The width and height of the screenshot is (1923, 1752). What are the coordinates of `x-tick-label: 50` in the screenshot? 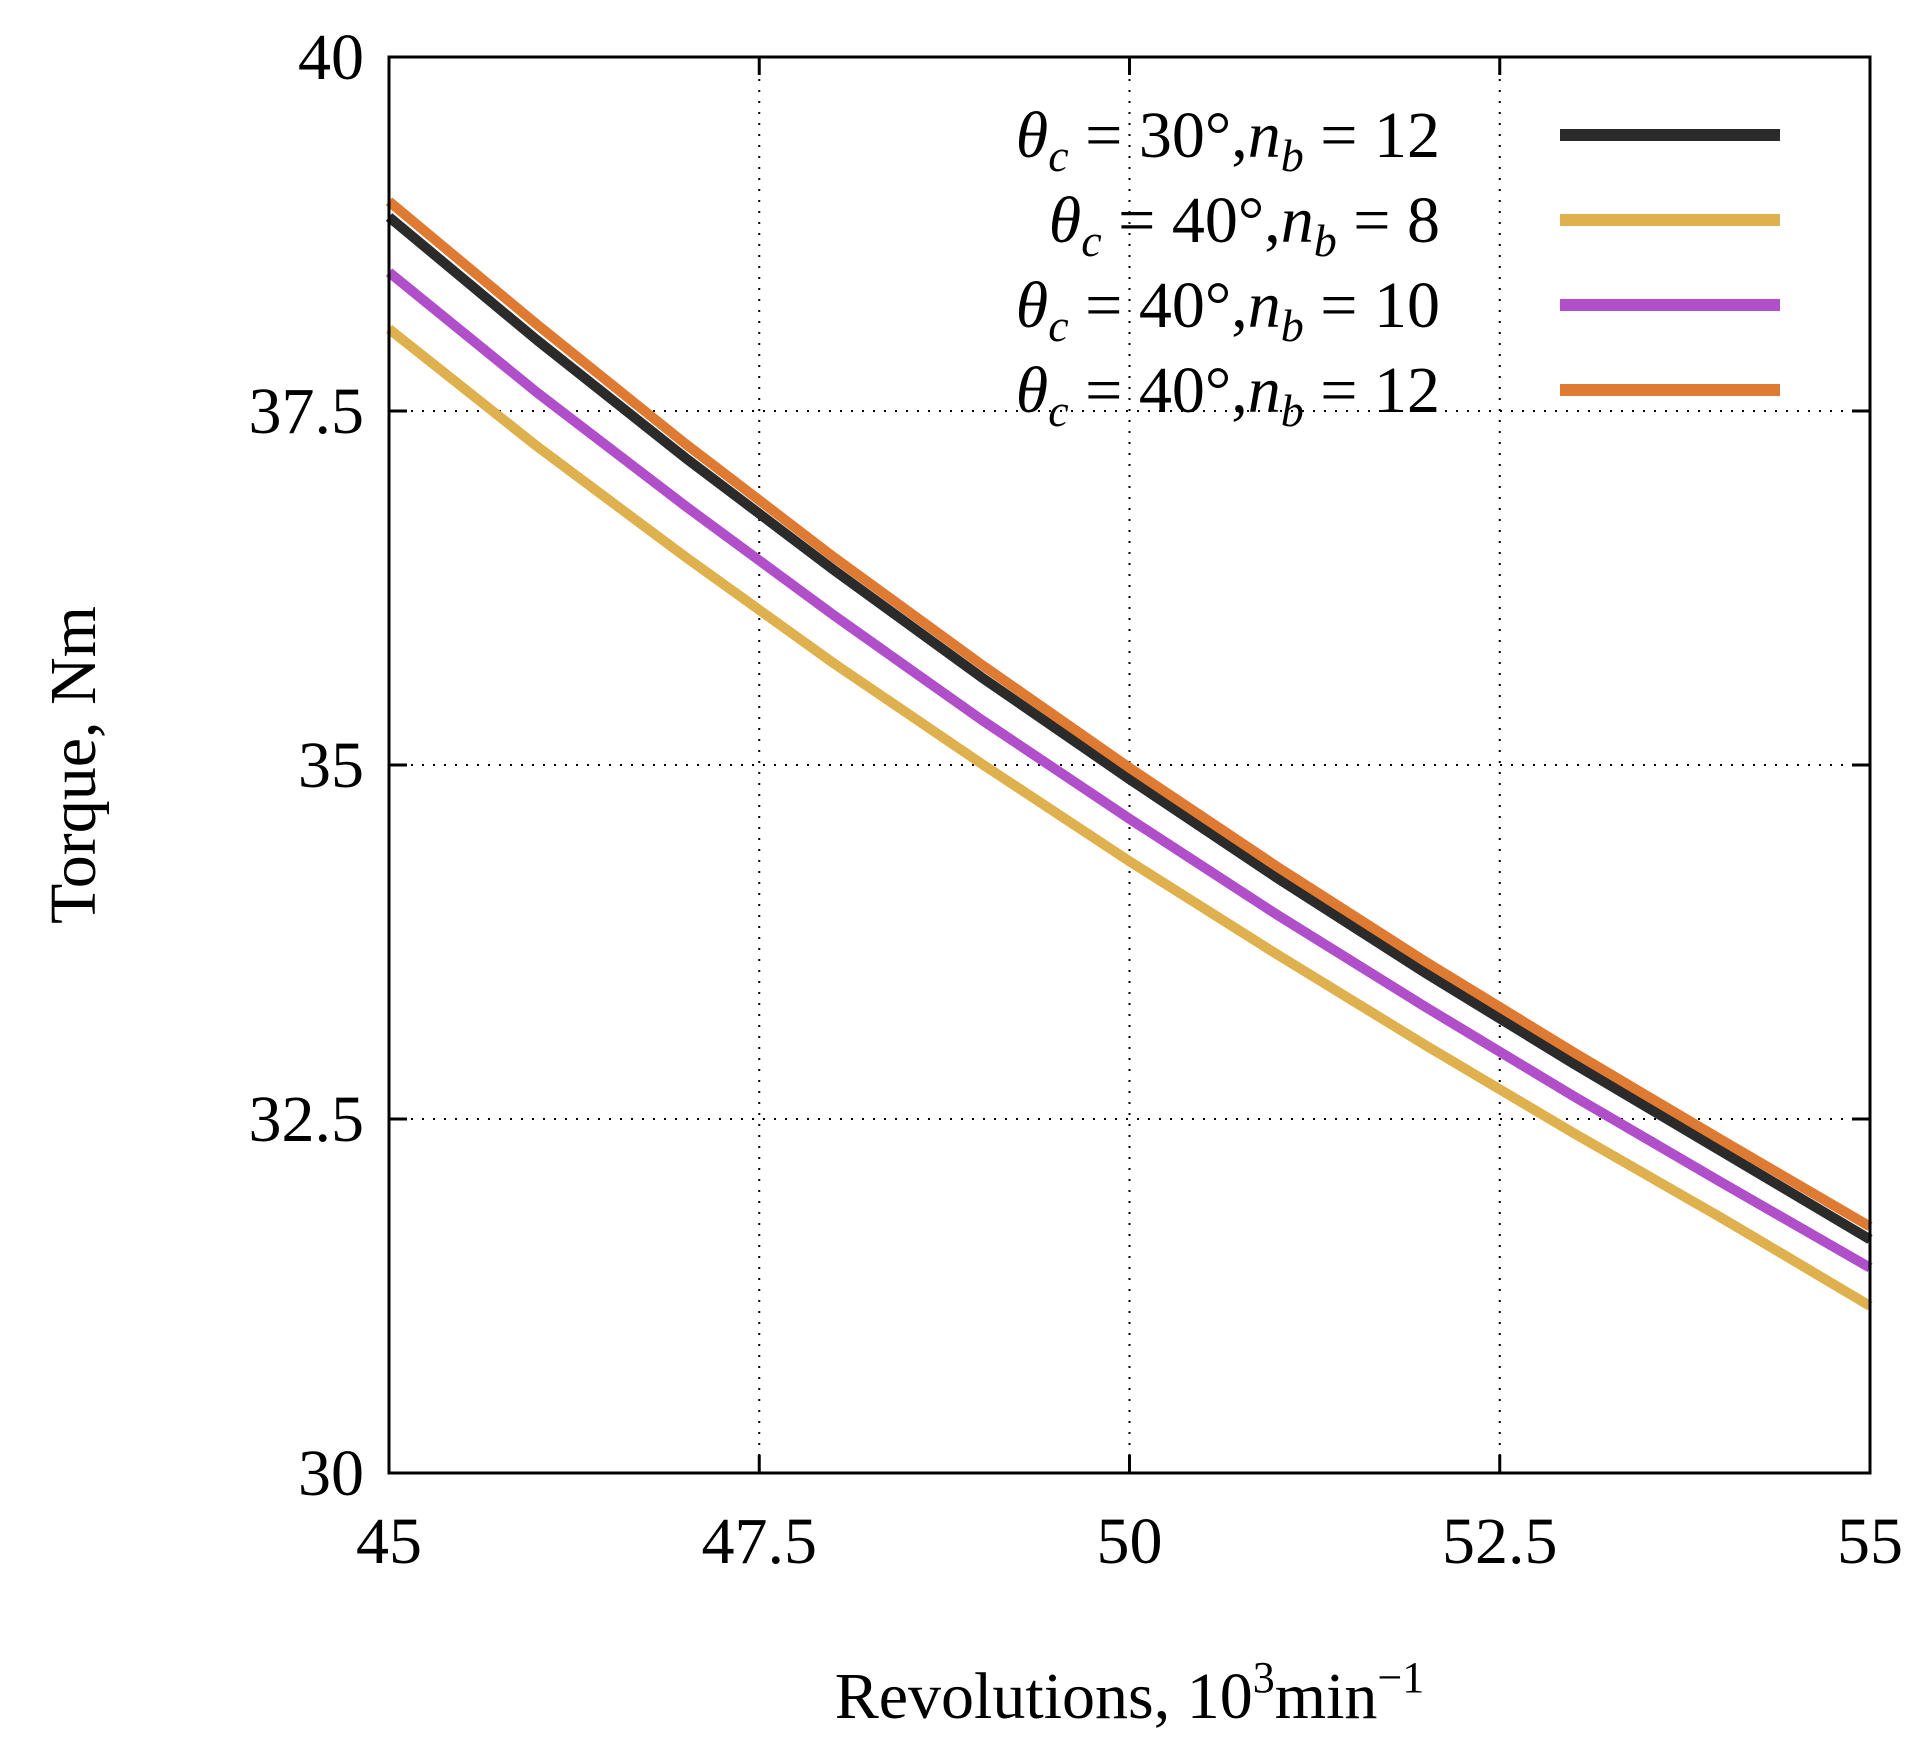 It's located at (1130, 1541).